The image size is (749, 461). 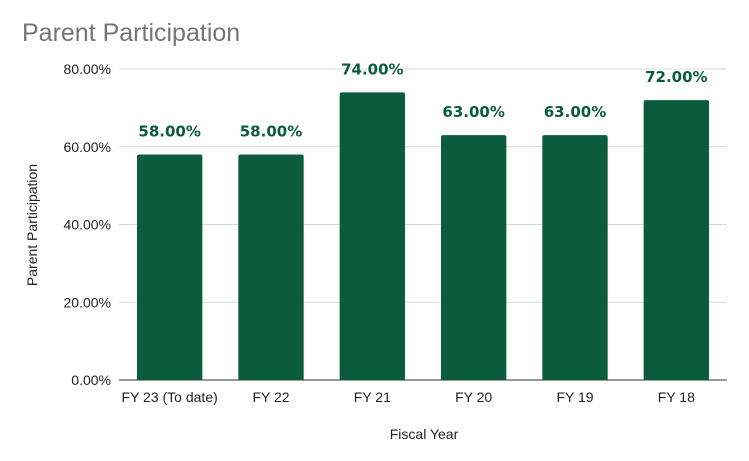 I want to click on y-tick-label: 80.00%, so click(x=87, y=69).